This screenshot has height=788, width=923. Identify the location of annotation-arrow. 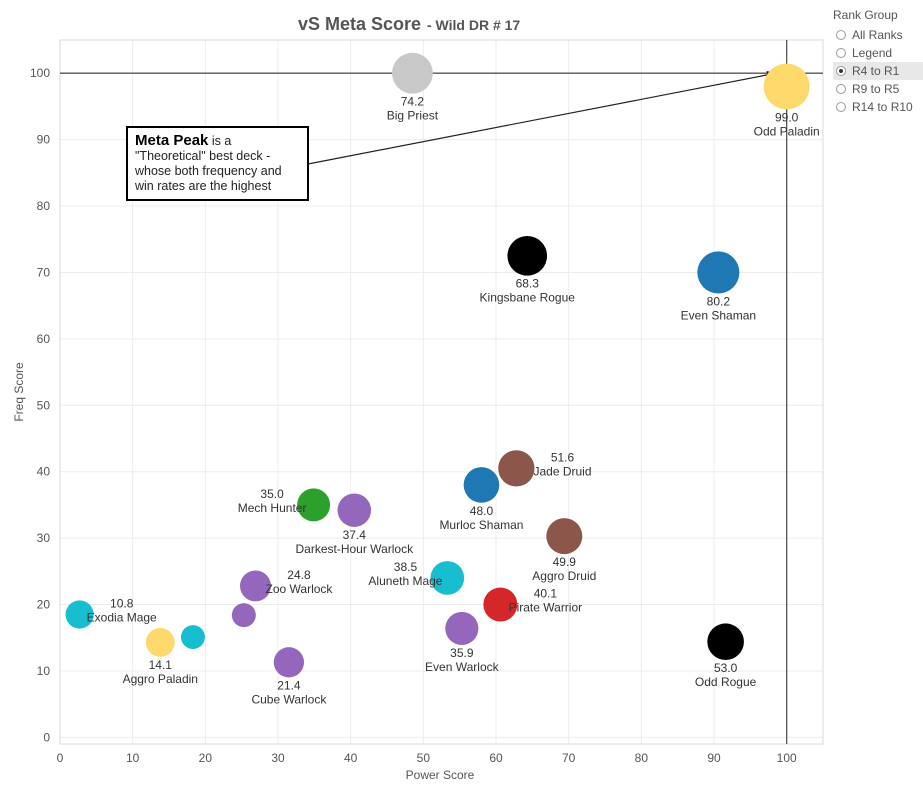
(542, 118).